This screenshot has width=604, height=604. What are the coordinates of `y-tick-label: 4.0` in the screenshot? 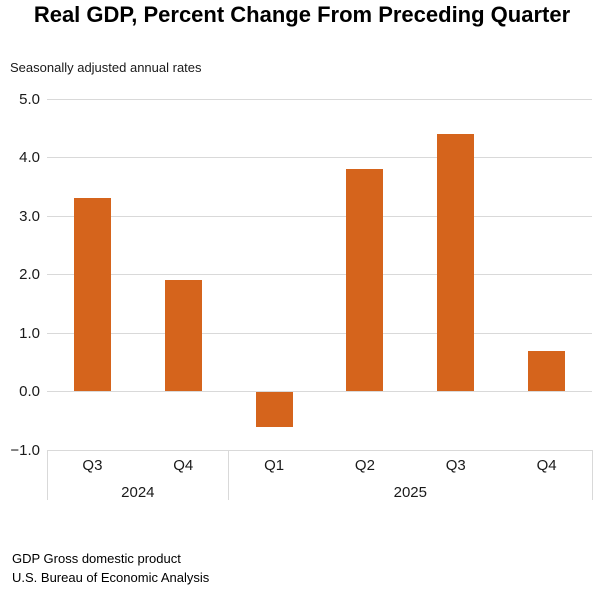 It's located at (29, 157).